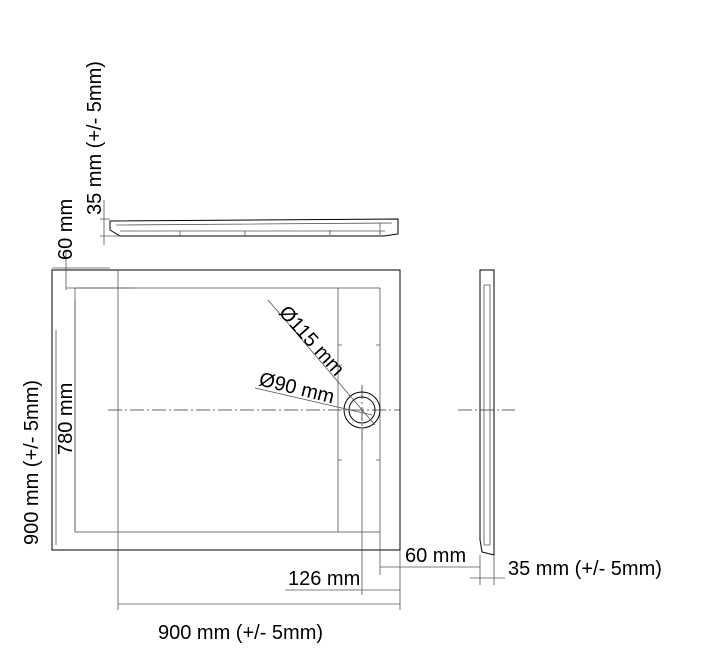 The width and height of the screenshot is (720, 664). What do you see at coordinates (66, 419) in the screenshot?
I see `dim-label: 780 mm` at bounding box center [66, 419].